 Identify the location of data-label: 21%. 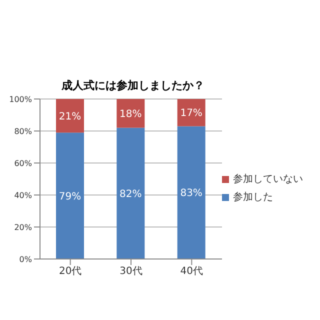
(70, 116).